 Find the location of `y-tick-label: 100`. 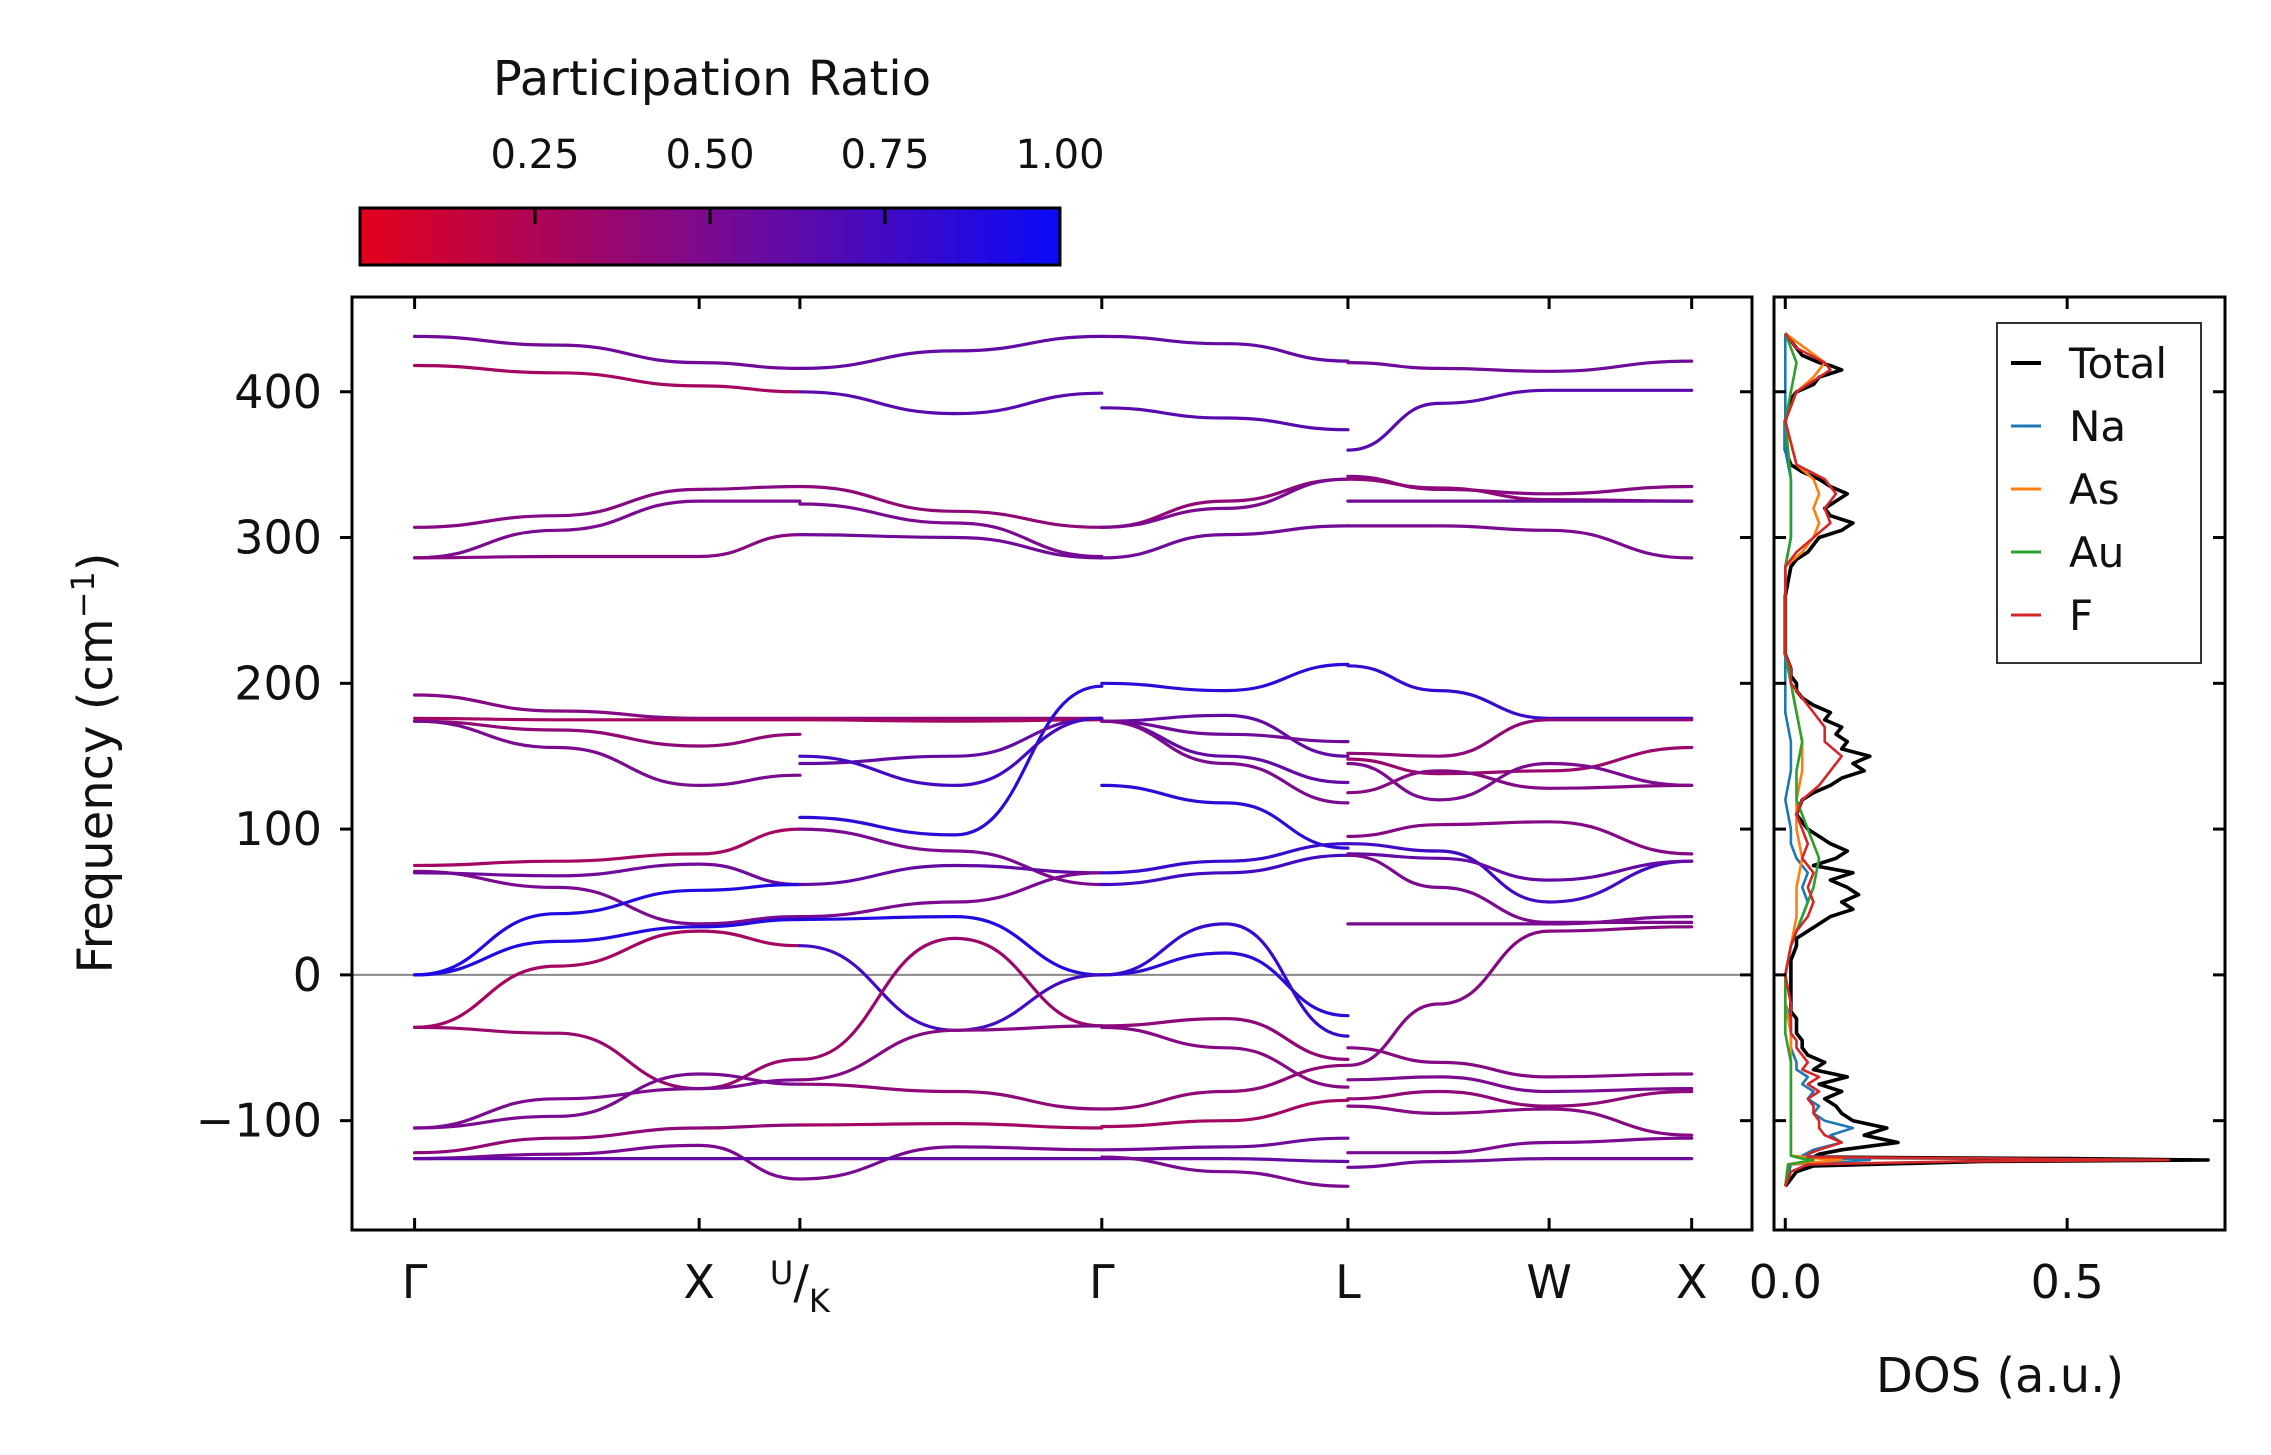

y-tick-label: 100 is located at coordinates (278, 829).